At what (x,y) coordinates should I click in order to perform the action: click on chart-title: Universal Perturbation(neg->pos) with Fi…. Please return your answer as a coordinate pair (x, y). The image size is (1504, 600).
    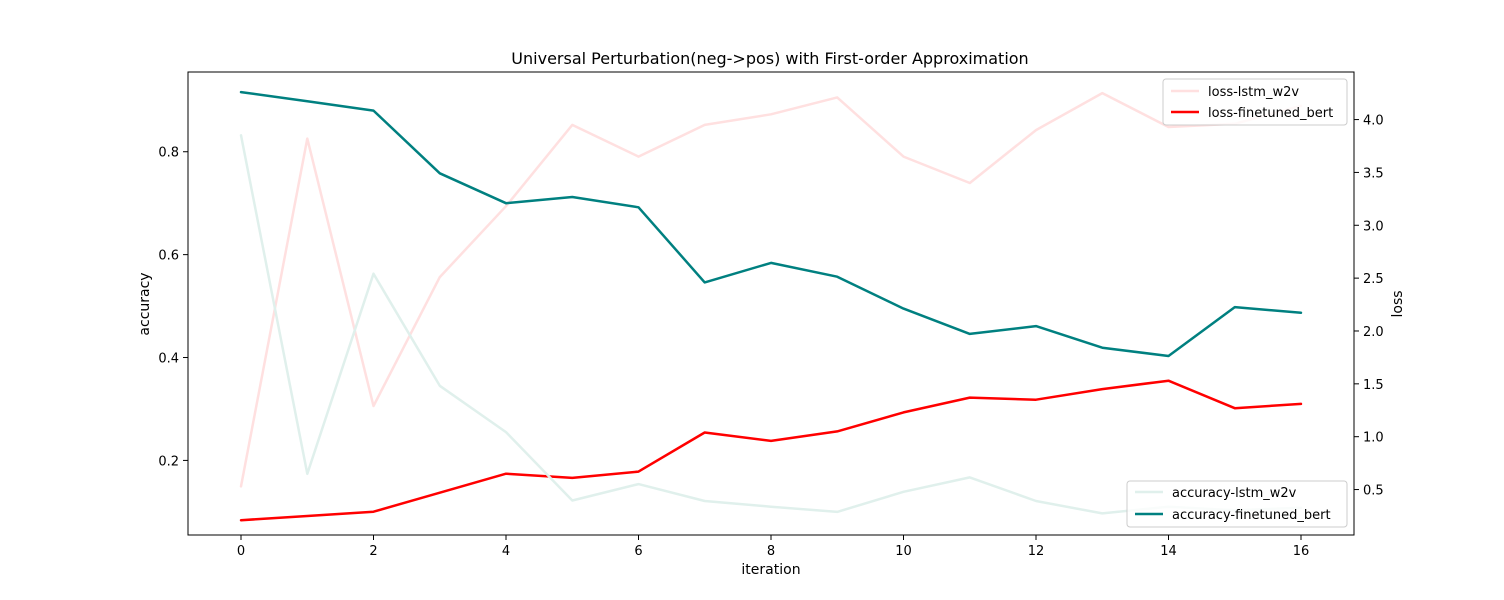
    Looking at the image, I should click on (769, 58).